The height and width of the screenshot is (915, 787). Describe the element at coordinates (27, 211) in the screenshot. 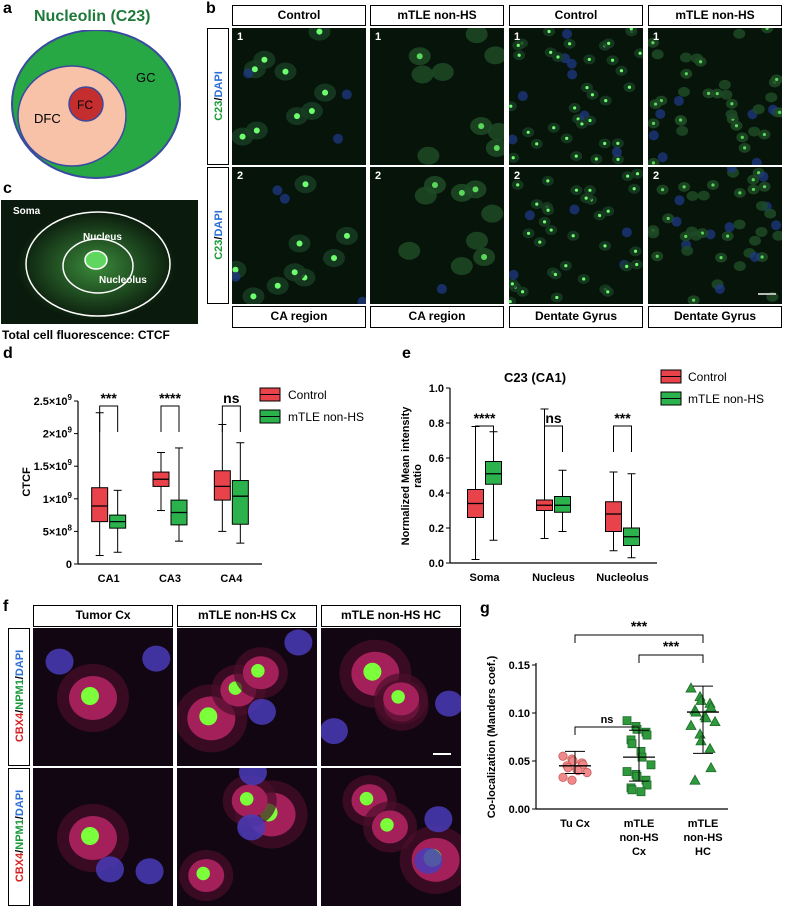

I see `soma-label: Soma` at that location.